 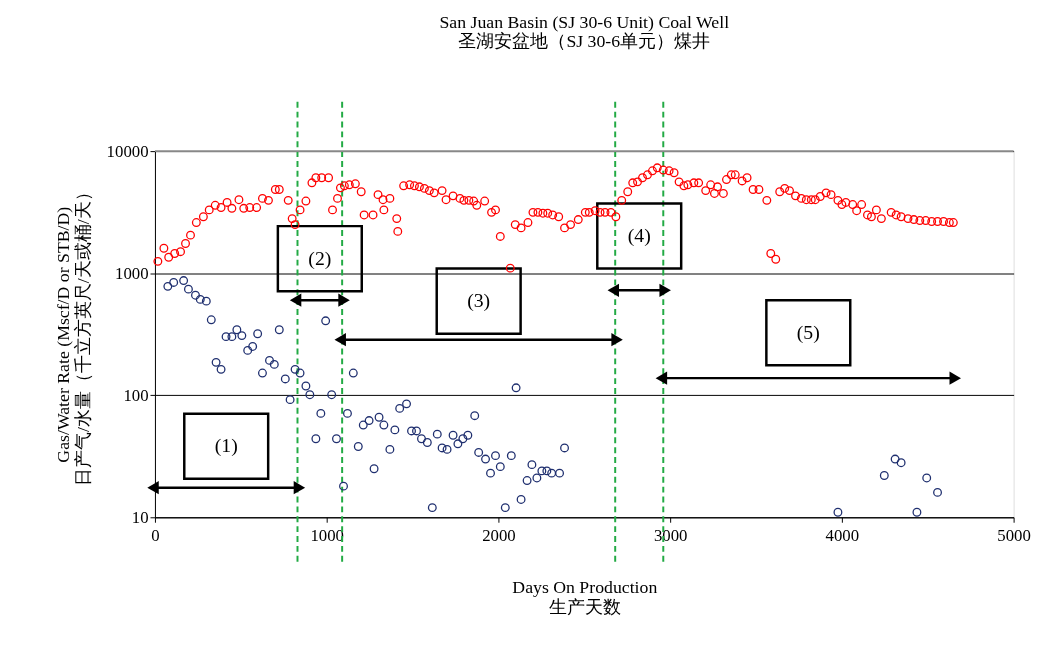 I want to click on annotation: (2), so click(x=320, y=258).